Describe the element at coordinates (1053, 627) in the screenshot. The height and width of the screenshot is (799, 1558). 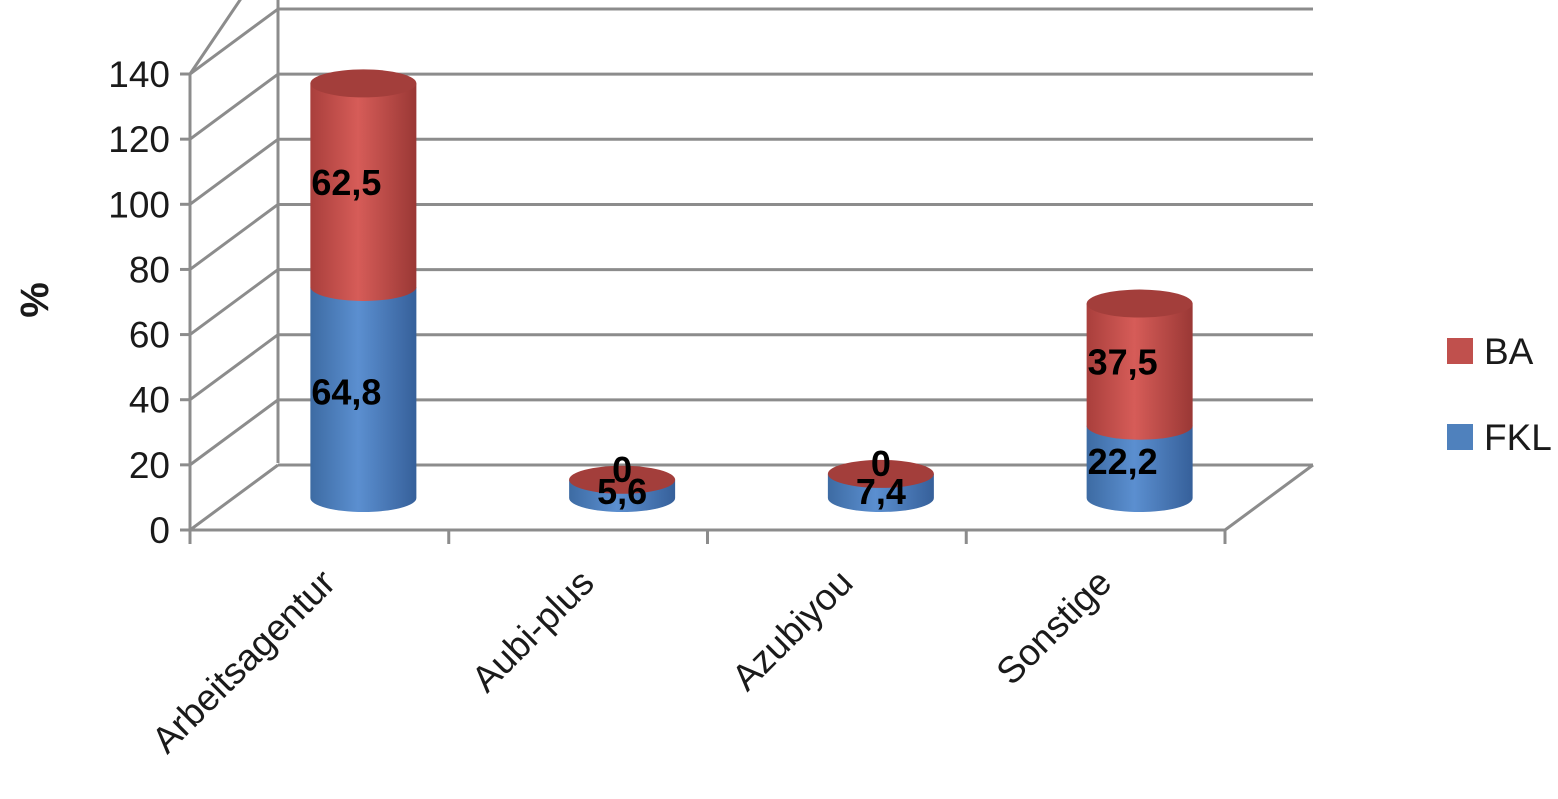
I see `x-tick-label: Sonstige` at that location.